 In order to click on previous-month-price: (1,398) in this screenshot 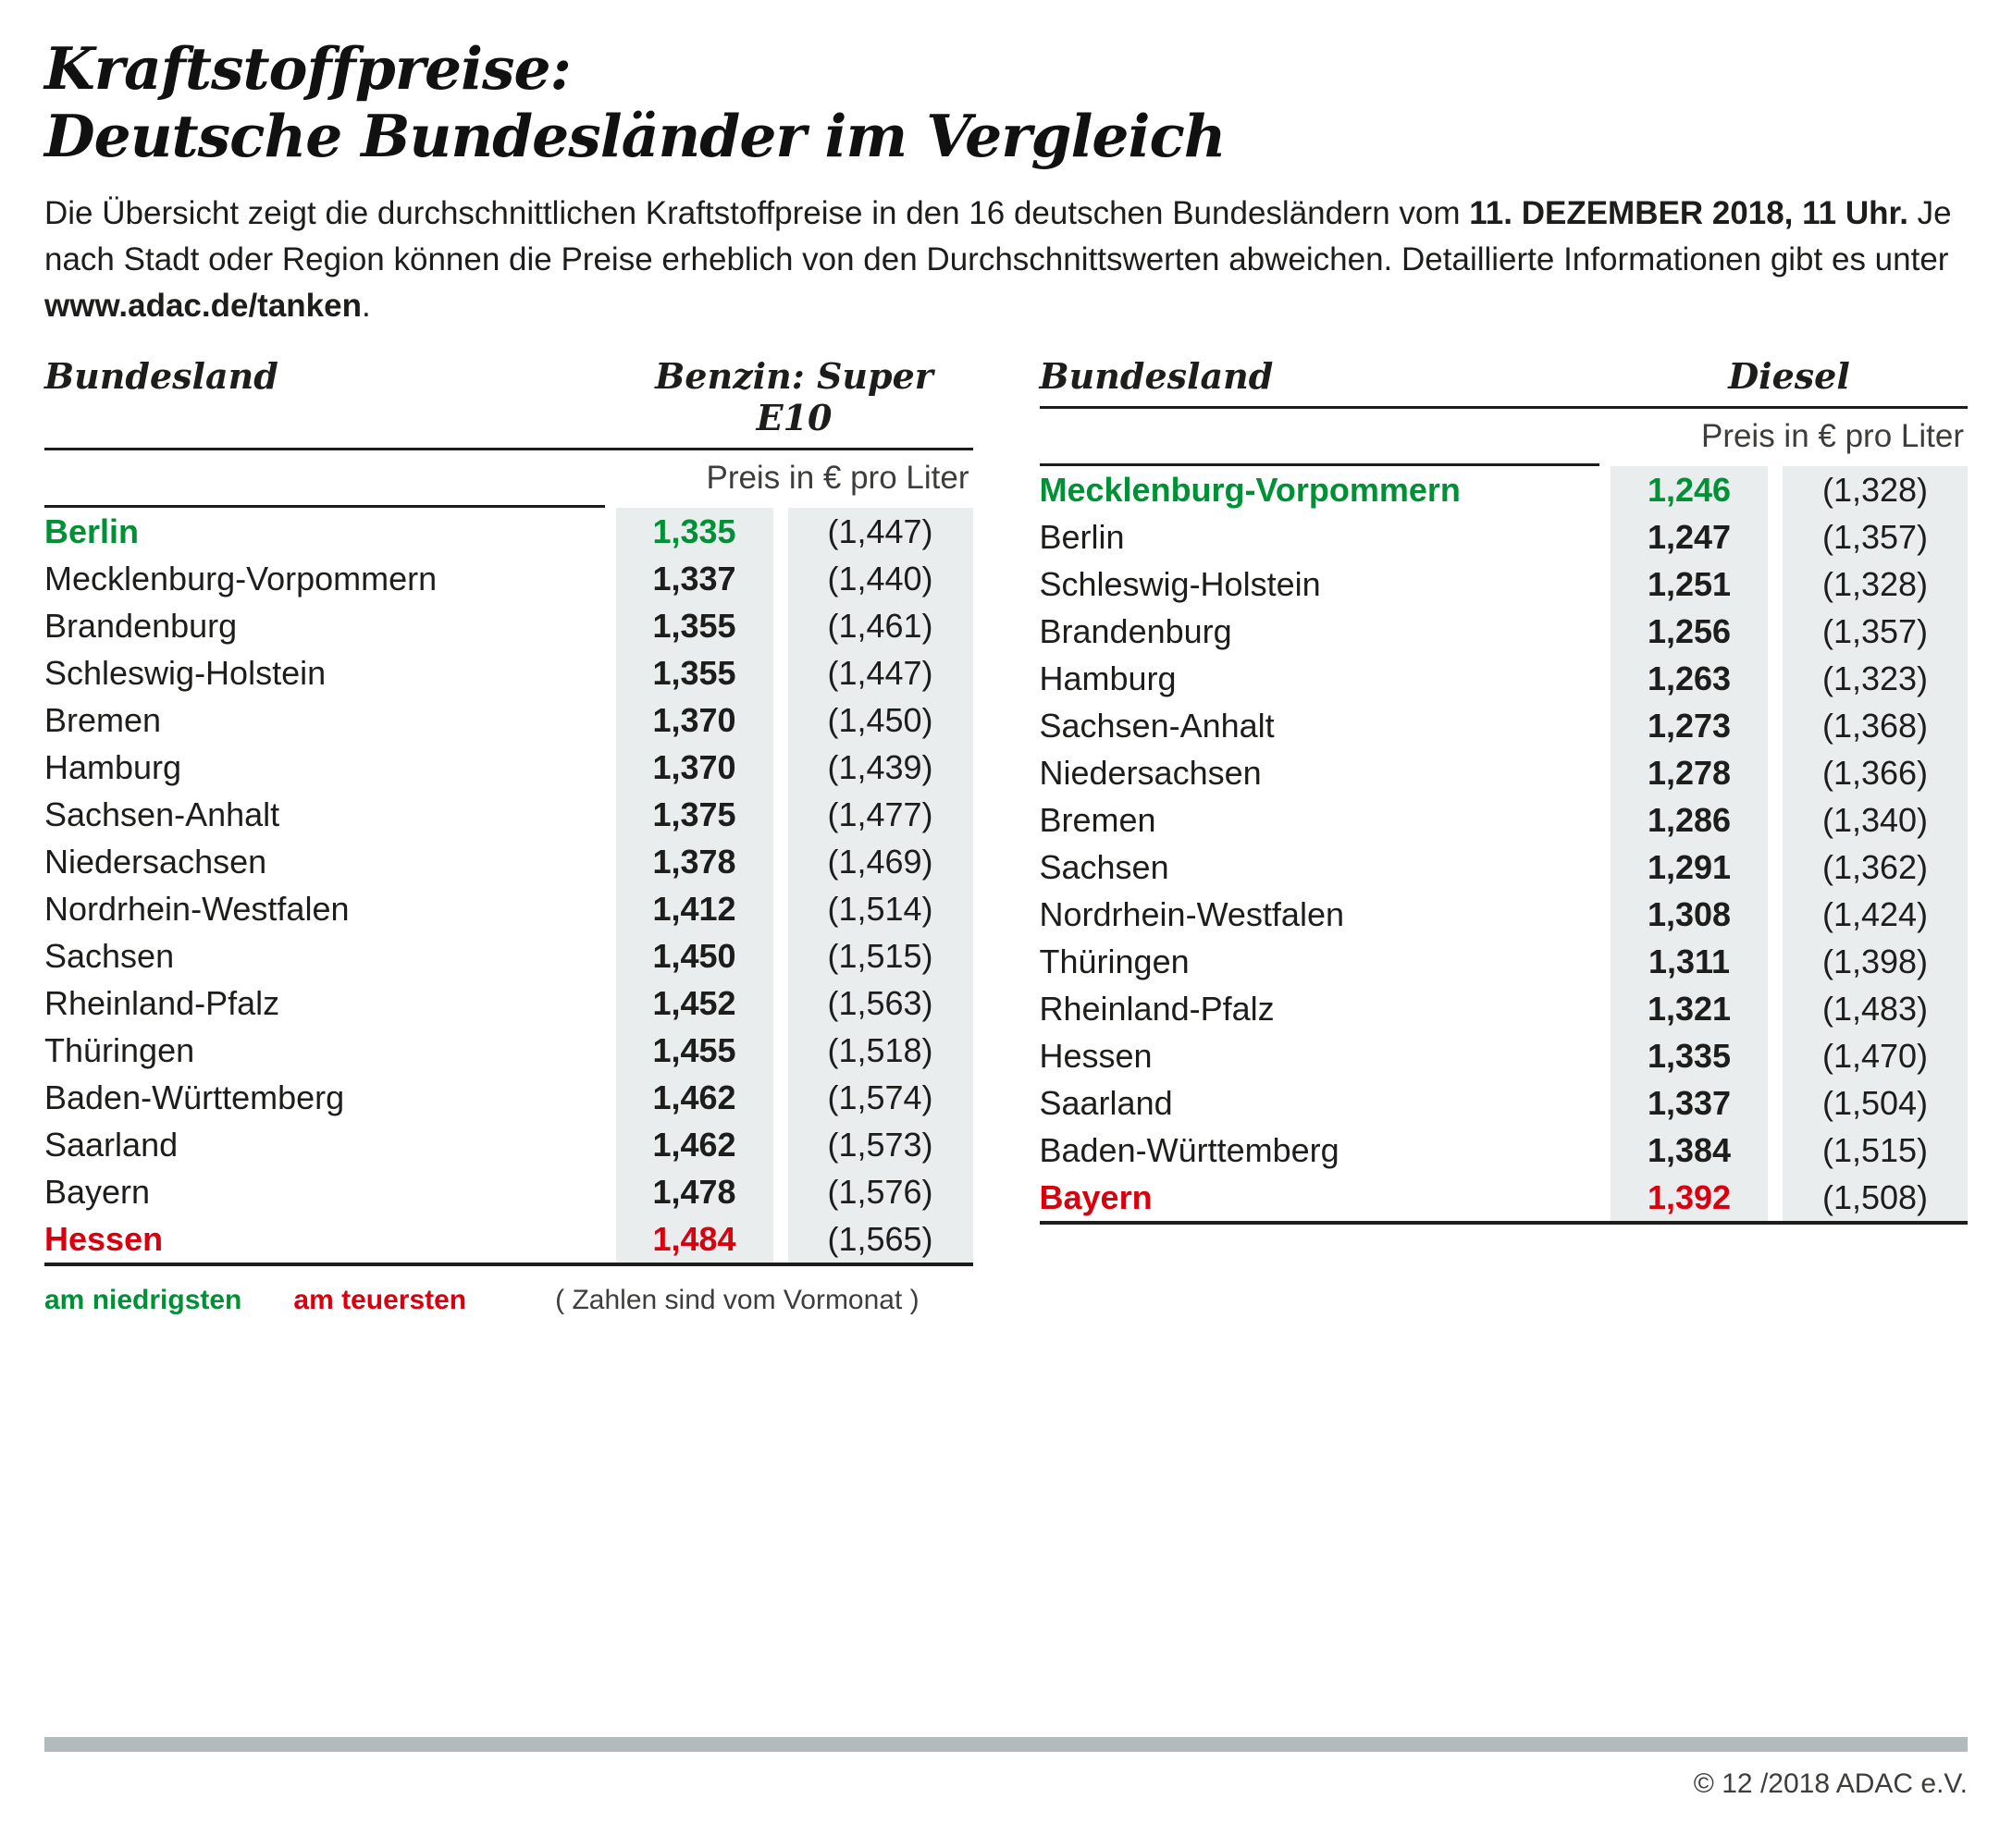, I will do `click(1875, 962)`.